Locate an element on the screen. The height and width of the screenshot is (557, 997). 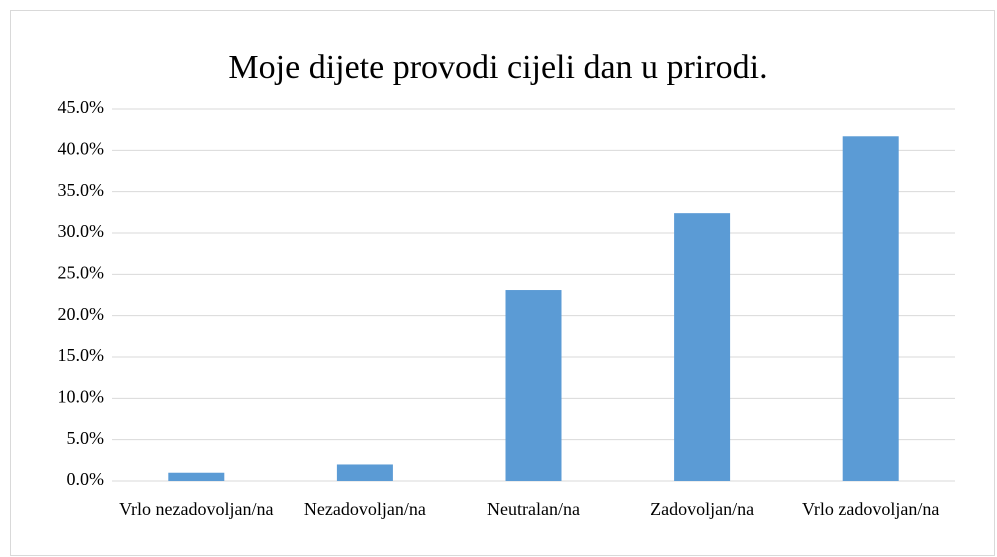
y-tick-label: 35.0% is located at coordinates (81, 190).